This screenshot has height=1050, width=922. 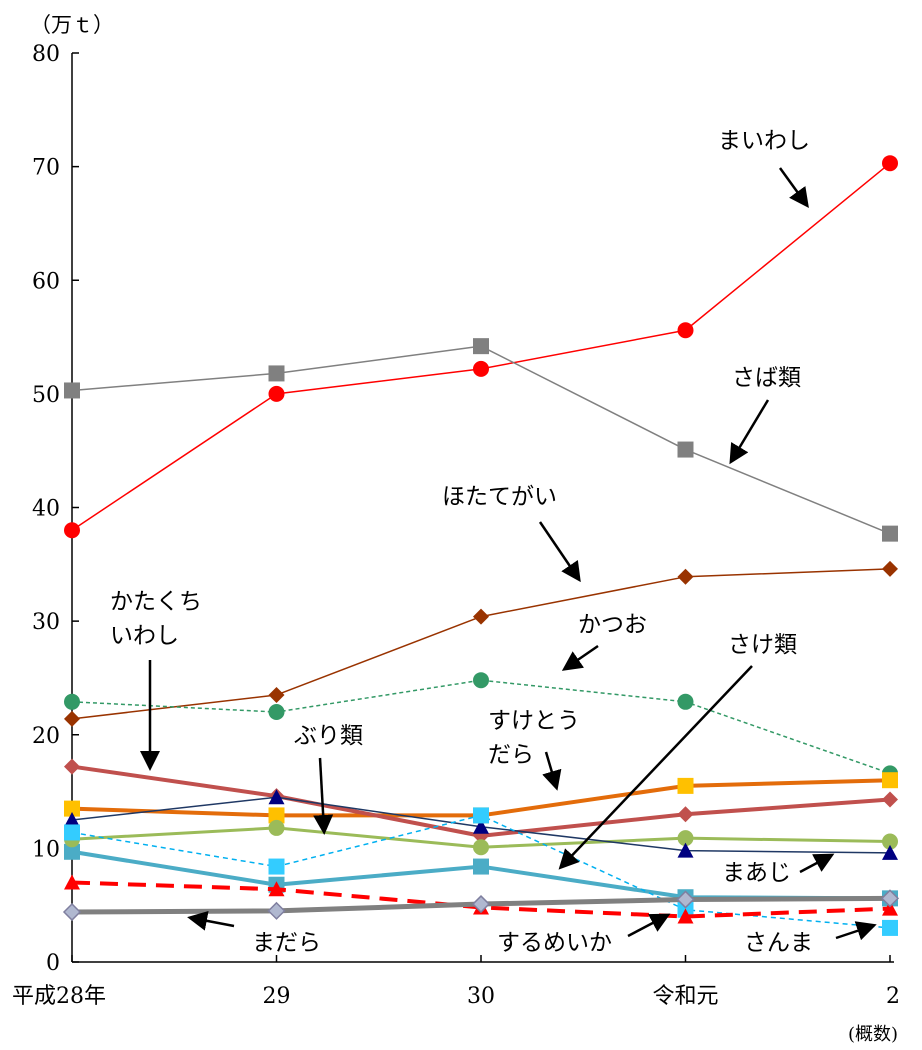 What do you see at coordinates (46, 849) in the screenshot?
I see `y-tick-label: 10` at bounding box center [46, 849].